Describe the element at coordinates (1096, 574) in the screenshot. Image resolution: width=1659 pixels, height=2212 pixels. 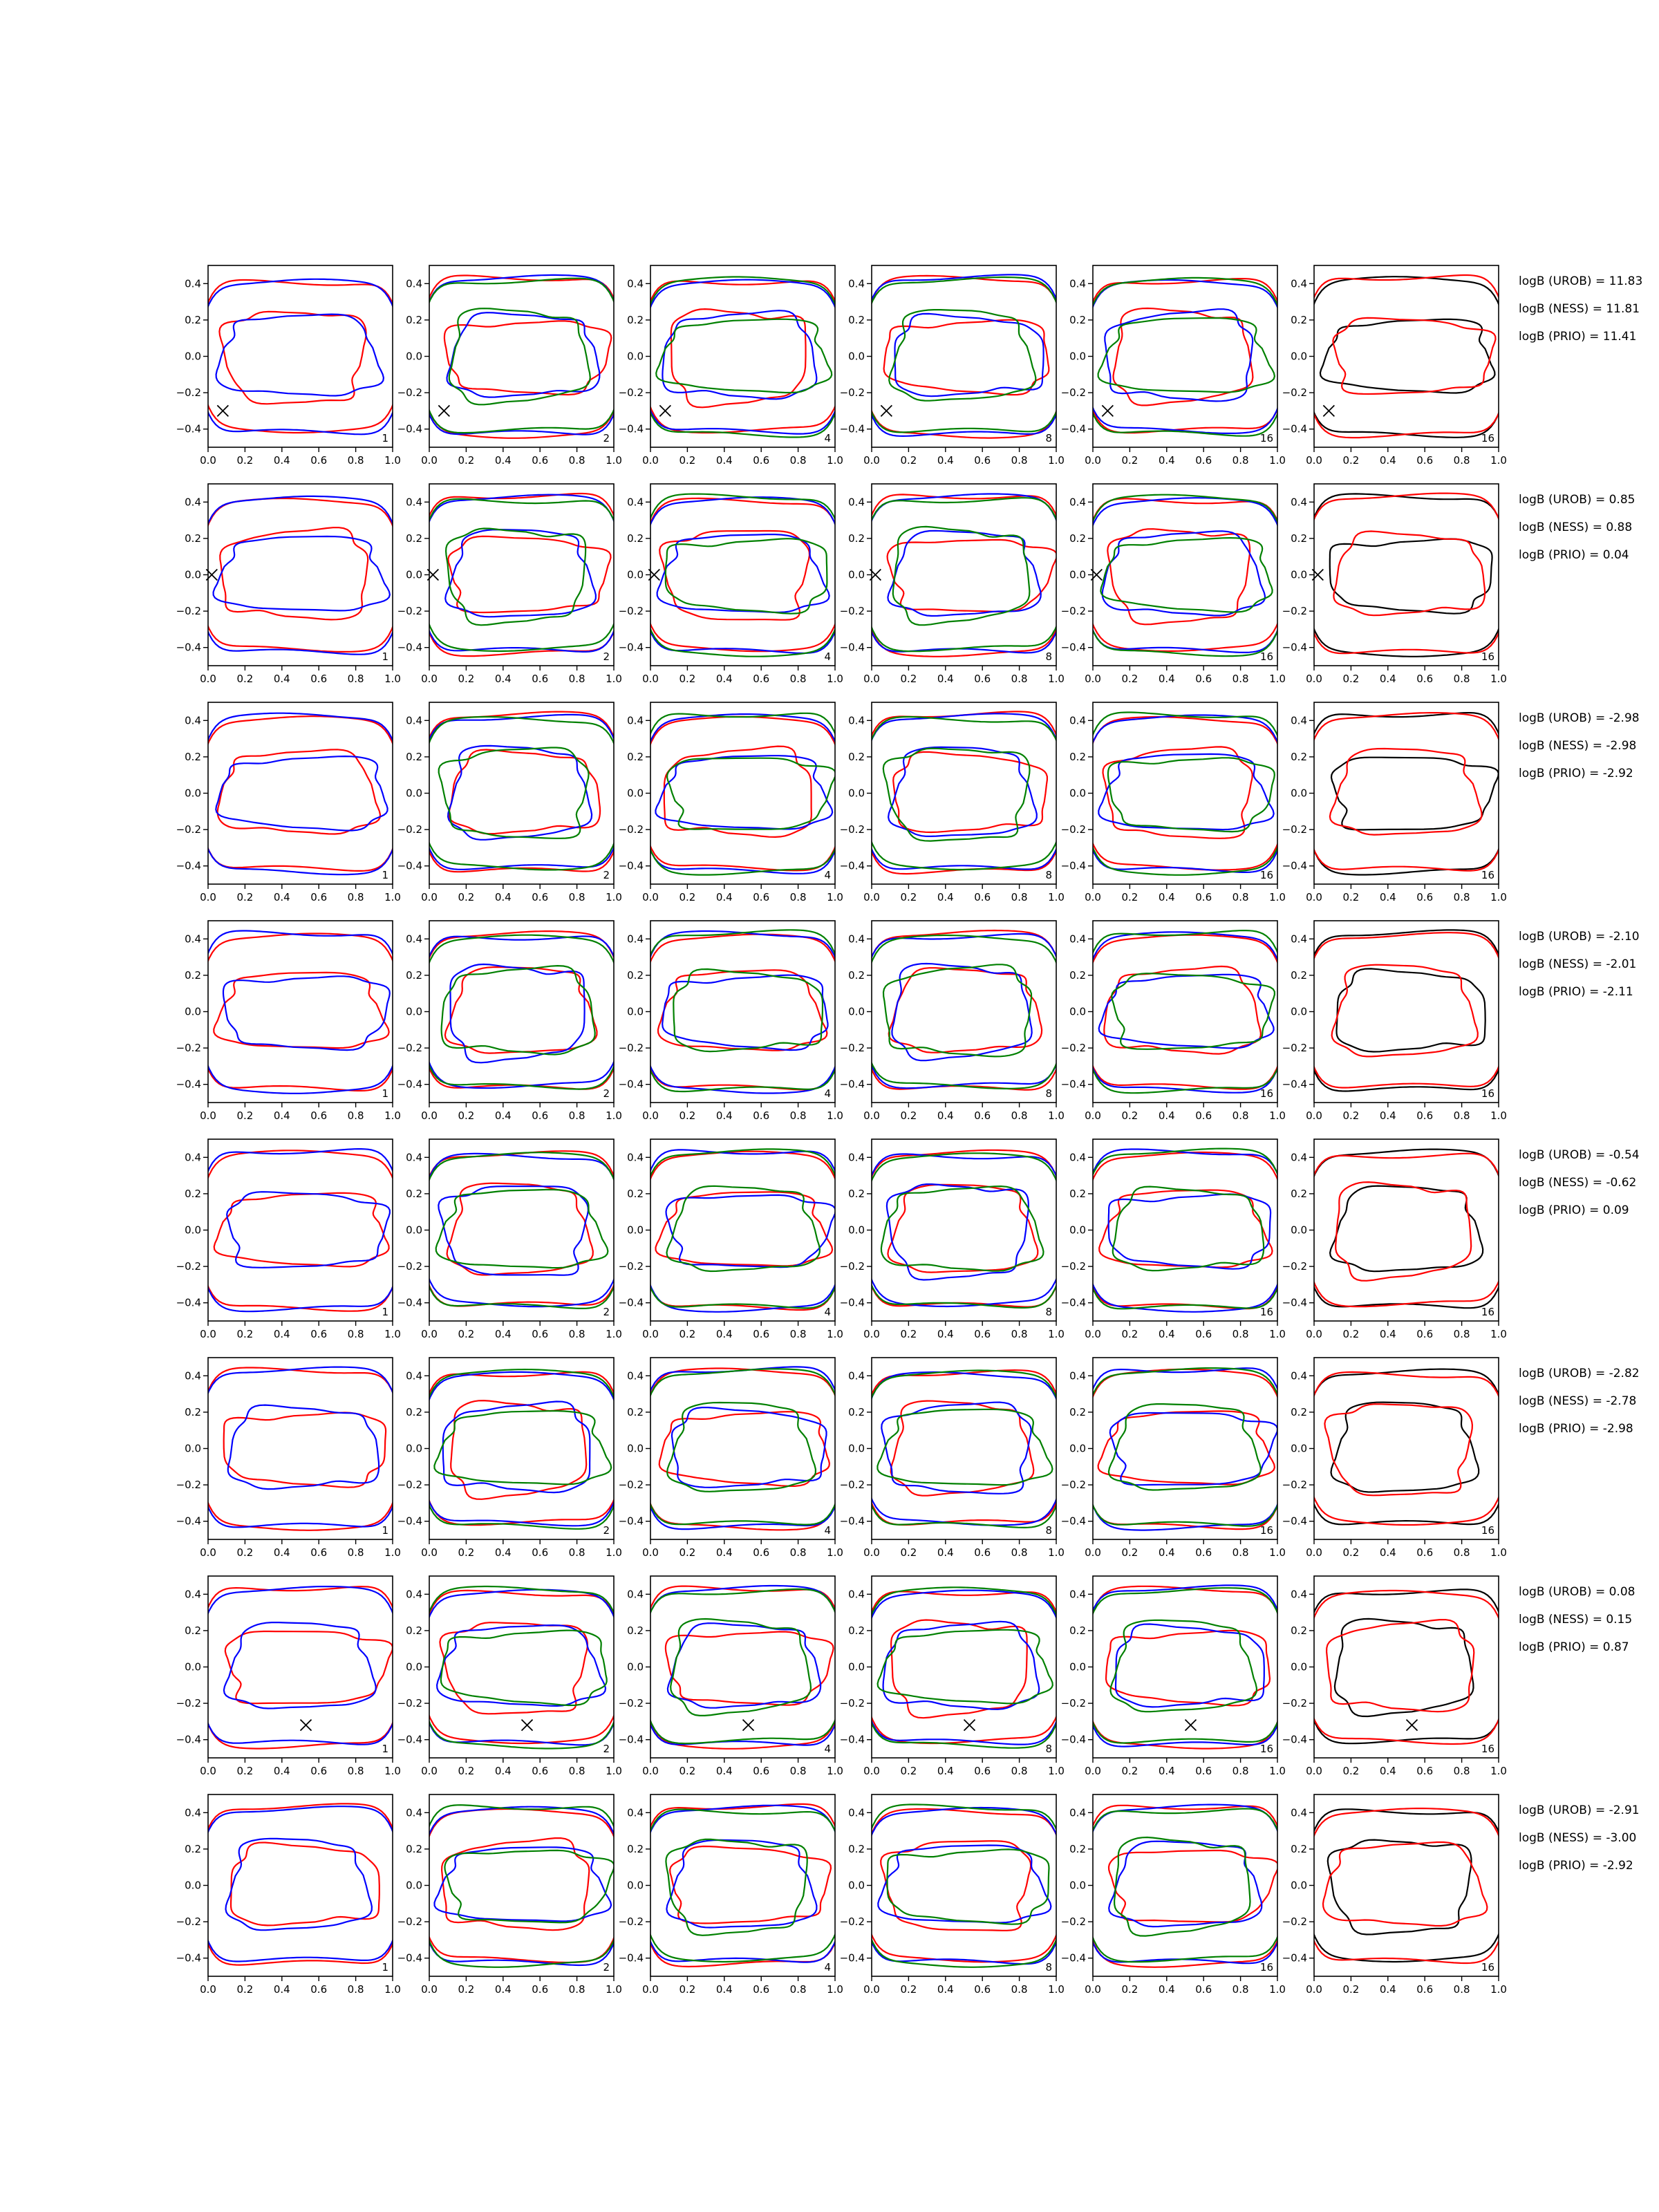
I see `marker` at that location.